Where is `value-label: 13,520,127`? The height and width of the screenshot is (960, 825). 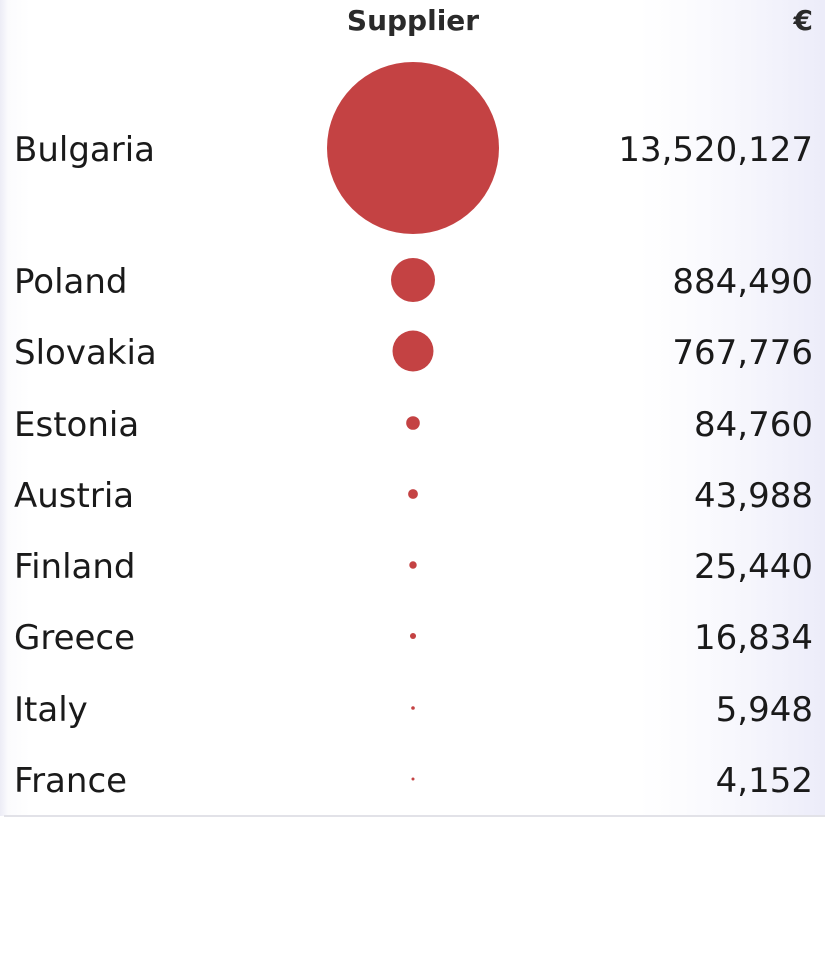 value-label: 13,520,127 is located at coordinates (715, 150).